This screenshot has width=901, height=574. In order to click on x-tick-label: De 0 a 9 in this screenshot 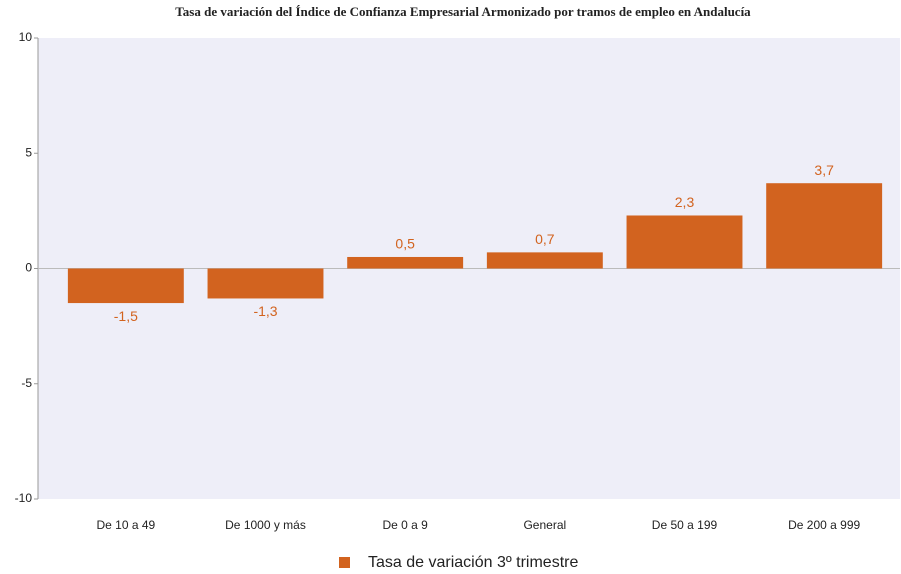, I will do `click(405, 525)`.